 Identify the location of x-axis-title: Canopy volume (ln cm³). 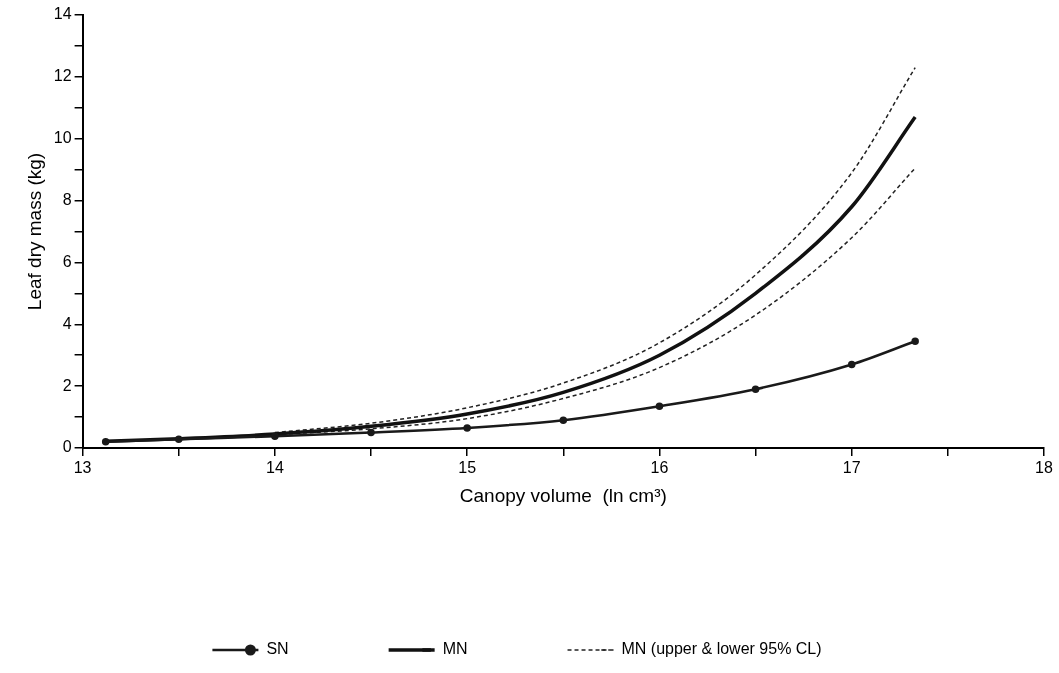
(563, 495).